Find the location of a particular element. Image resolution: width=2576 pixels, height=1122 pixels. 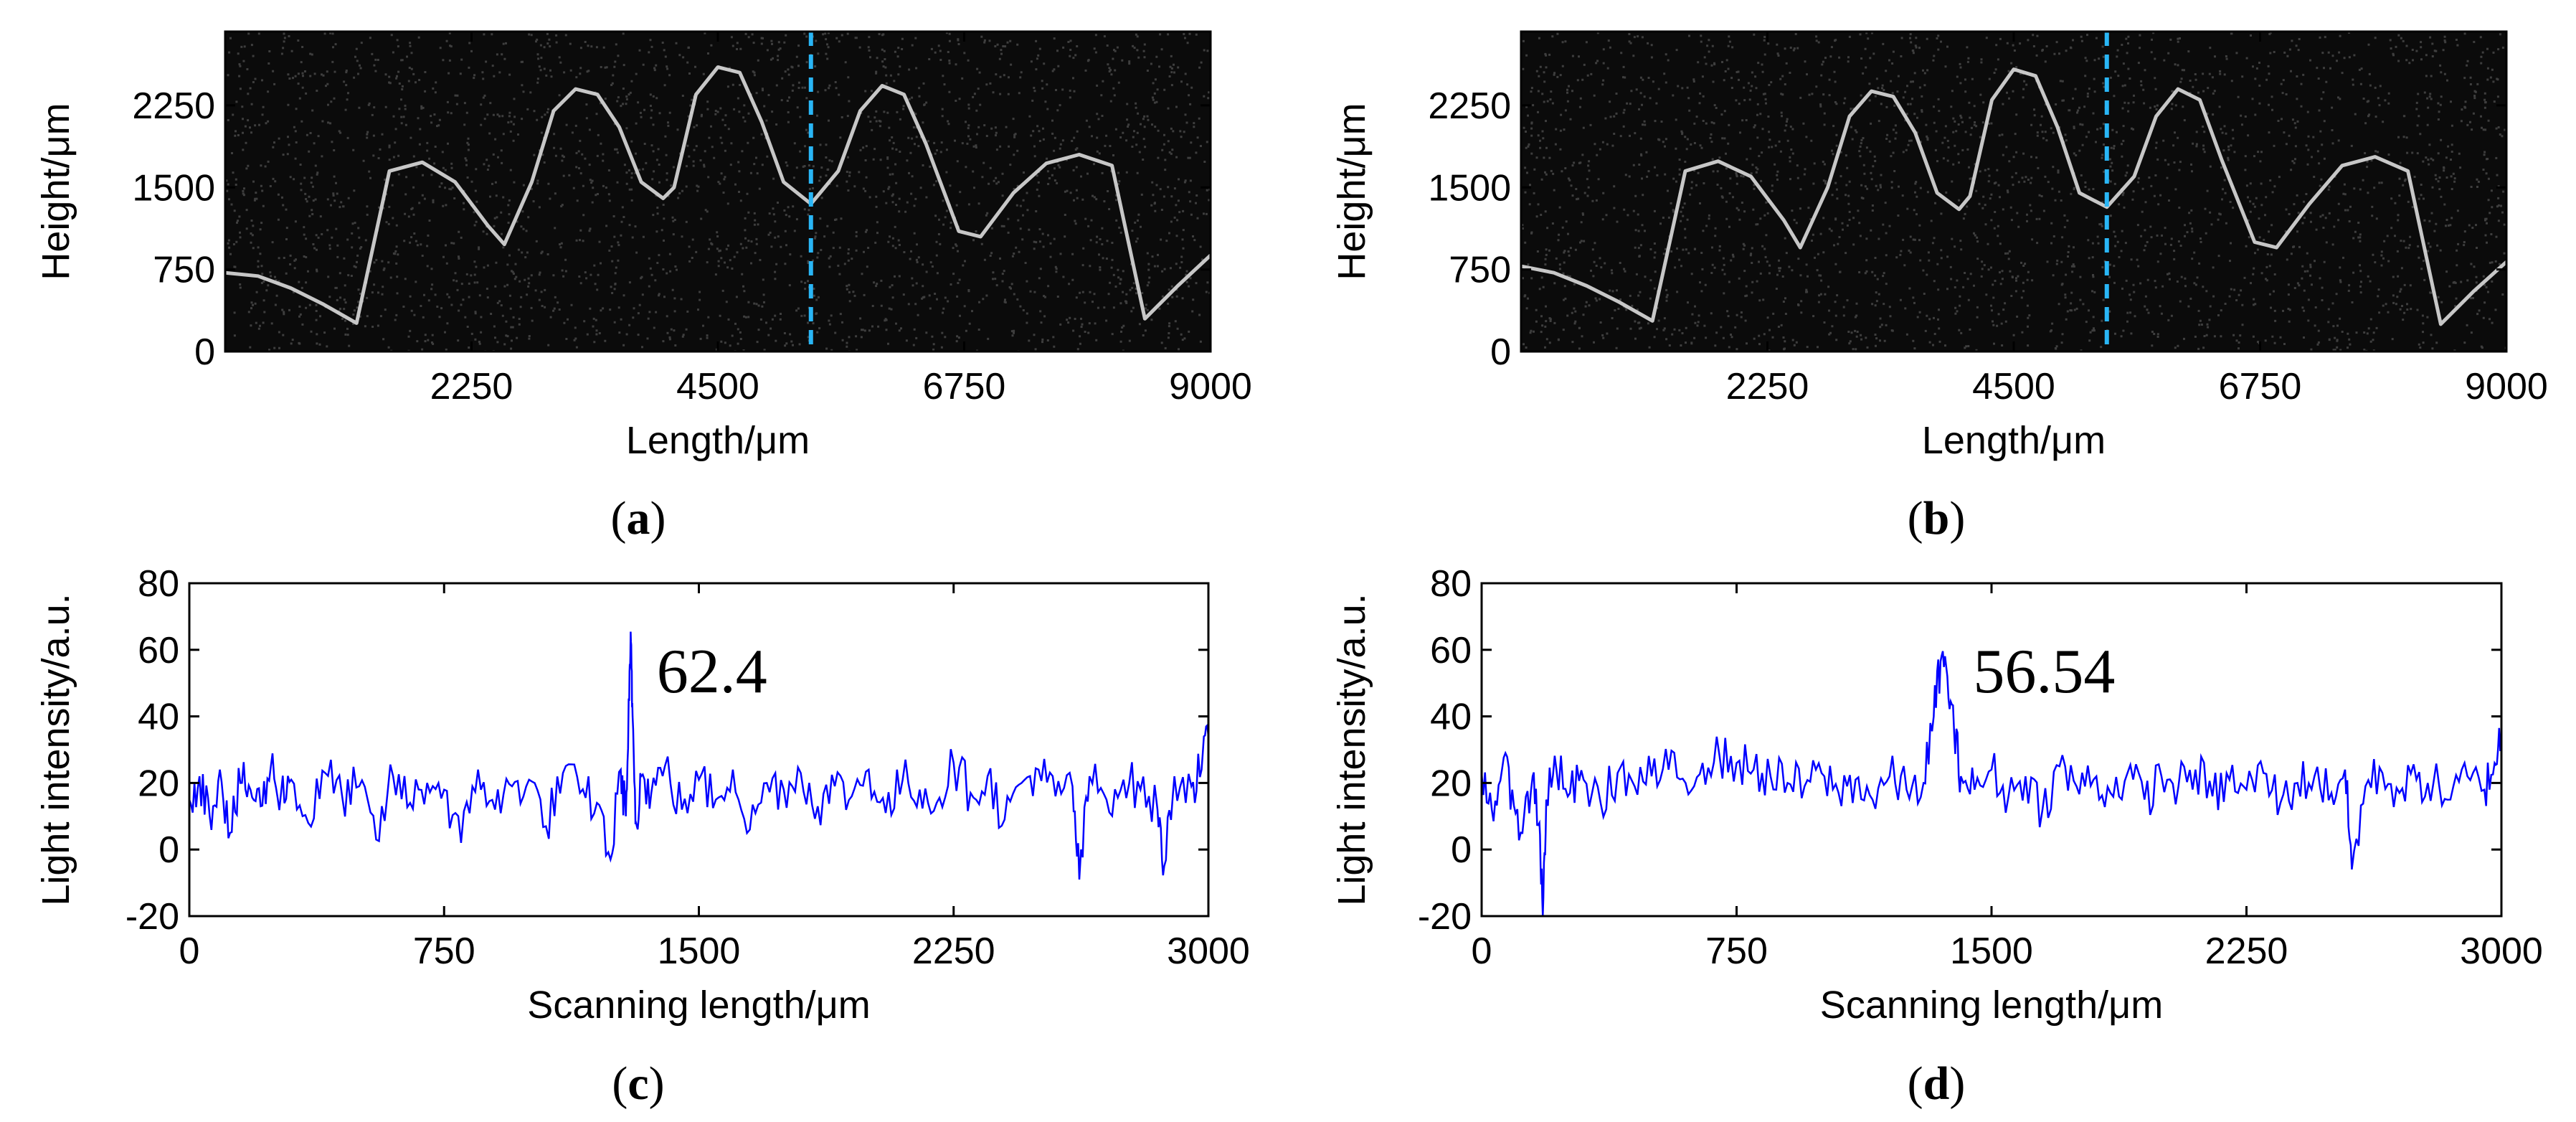

panel-caption: (c) is located at coordinates (638, 1083).